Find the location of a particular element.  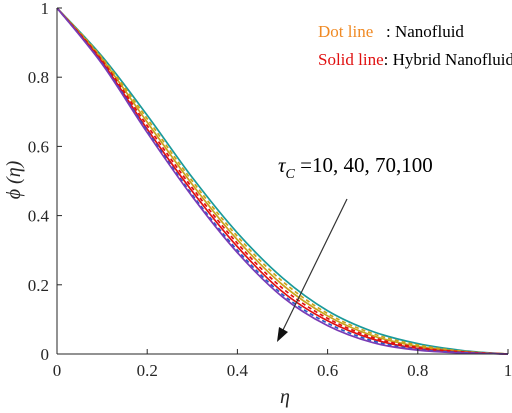

y-tick-label: 0.6 is located at coordinates (38, 146).